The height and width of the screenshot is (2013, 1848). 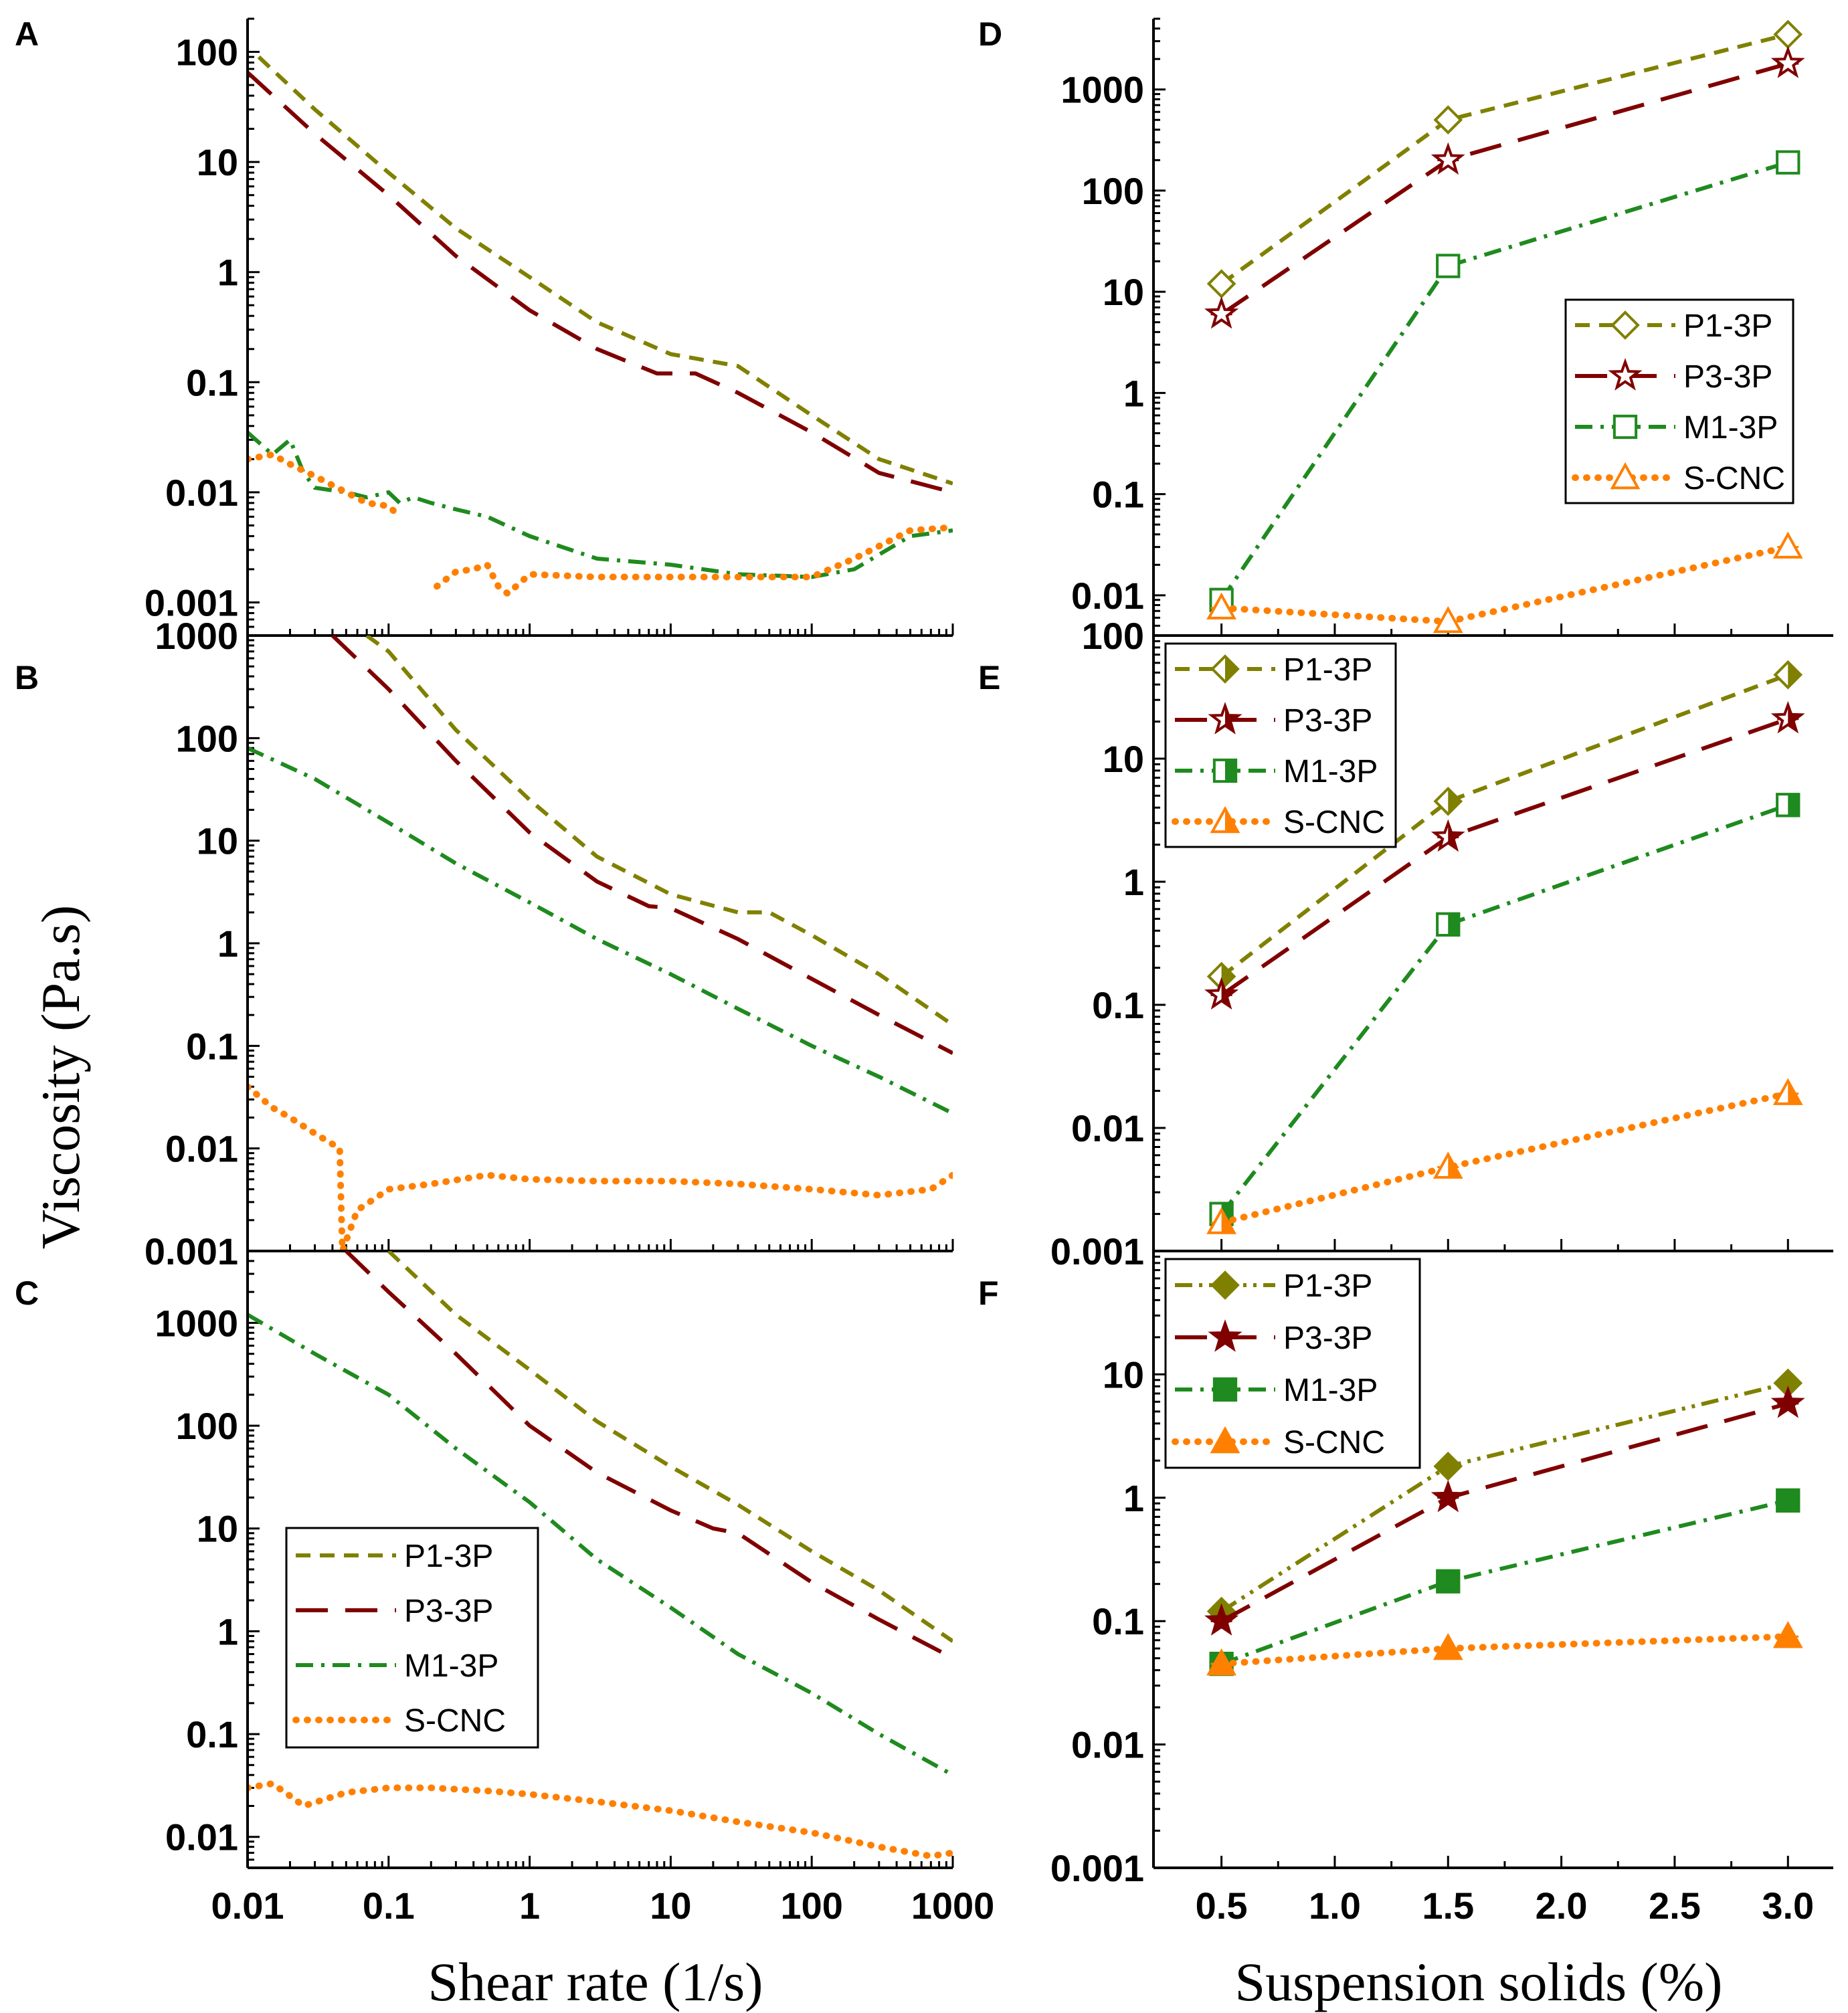 I want to click on x-tick-label: 0.01, so click(x=248, y=1906).